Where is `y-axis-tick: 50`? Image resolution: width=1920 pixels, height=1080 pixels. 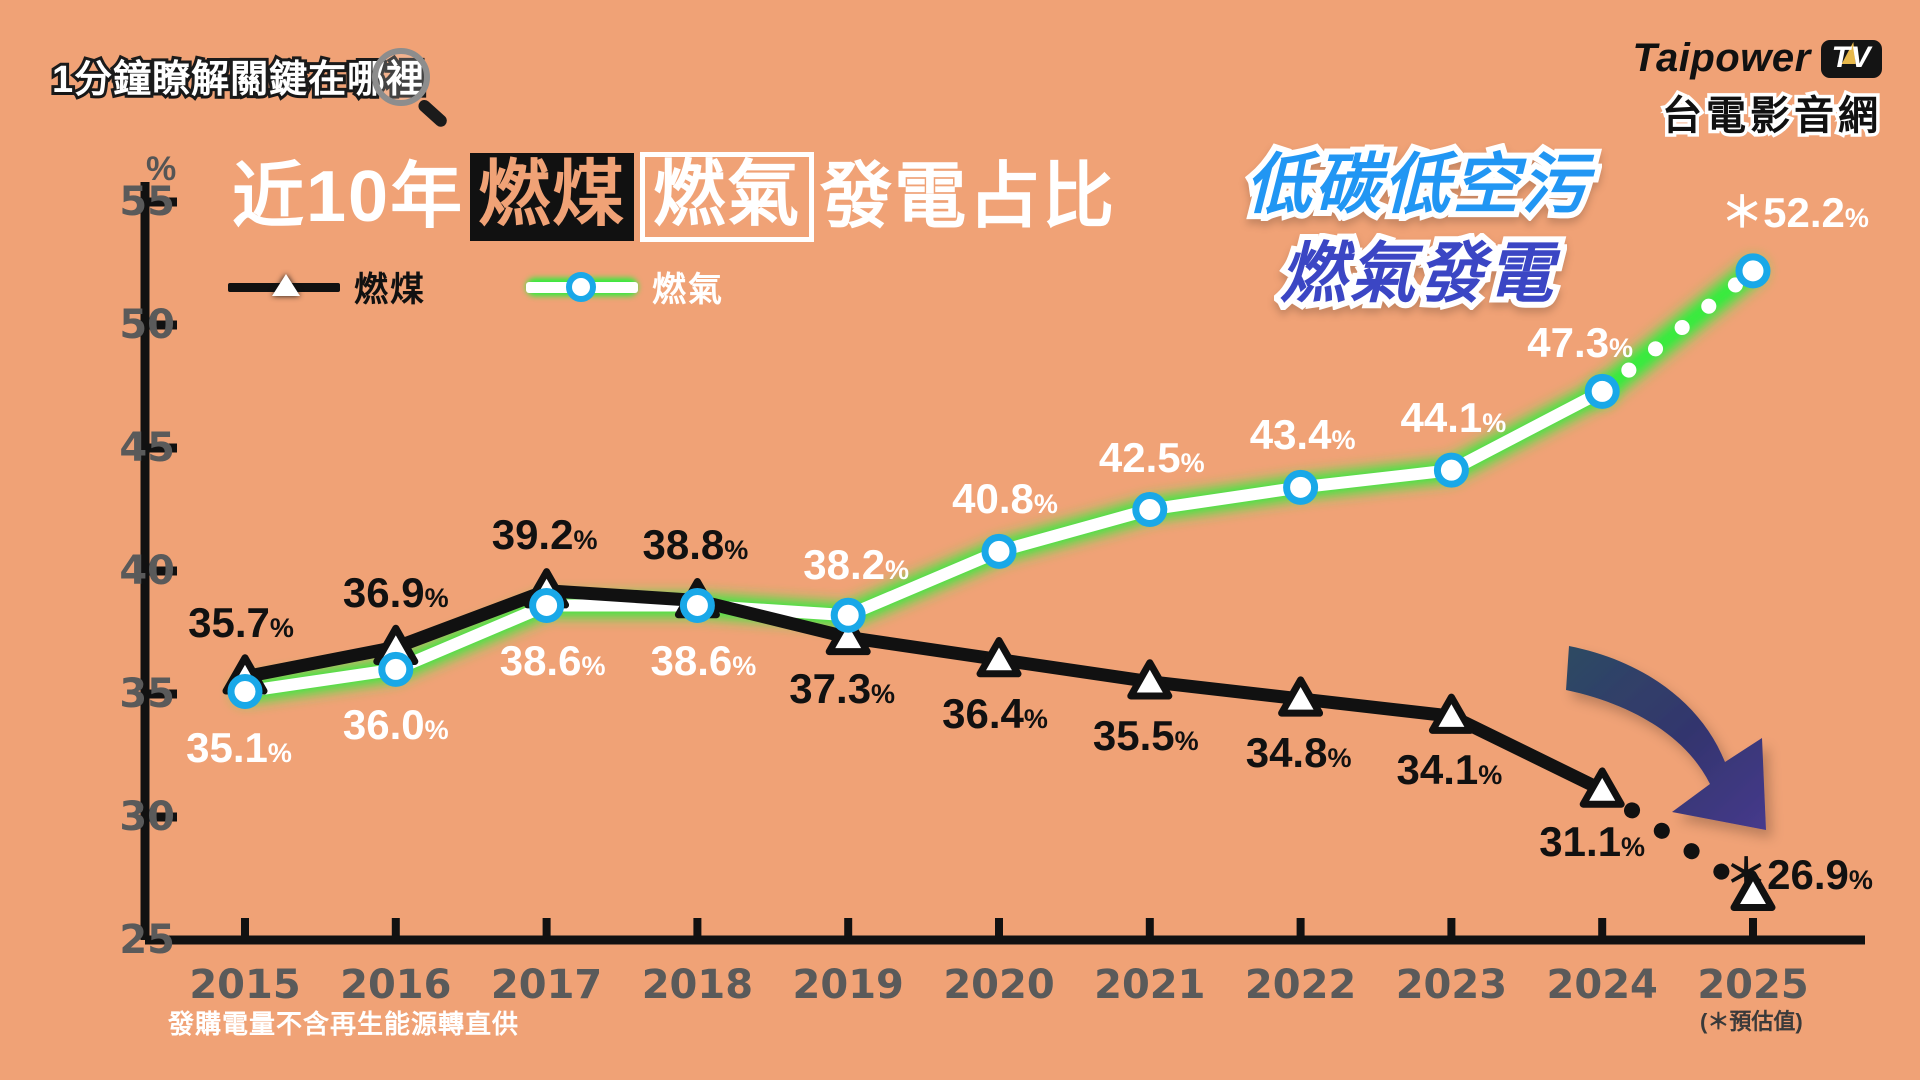 y-axis-tick: 50 is located at coordinates (147, 325).